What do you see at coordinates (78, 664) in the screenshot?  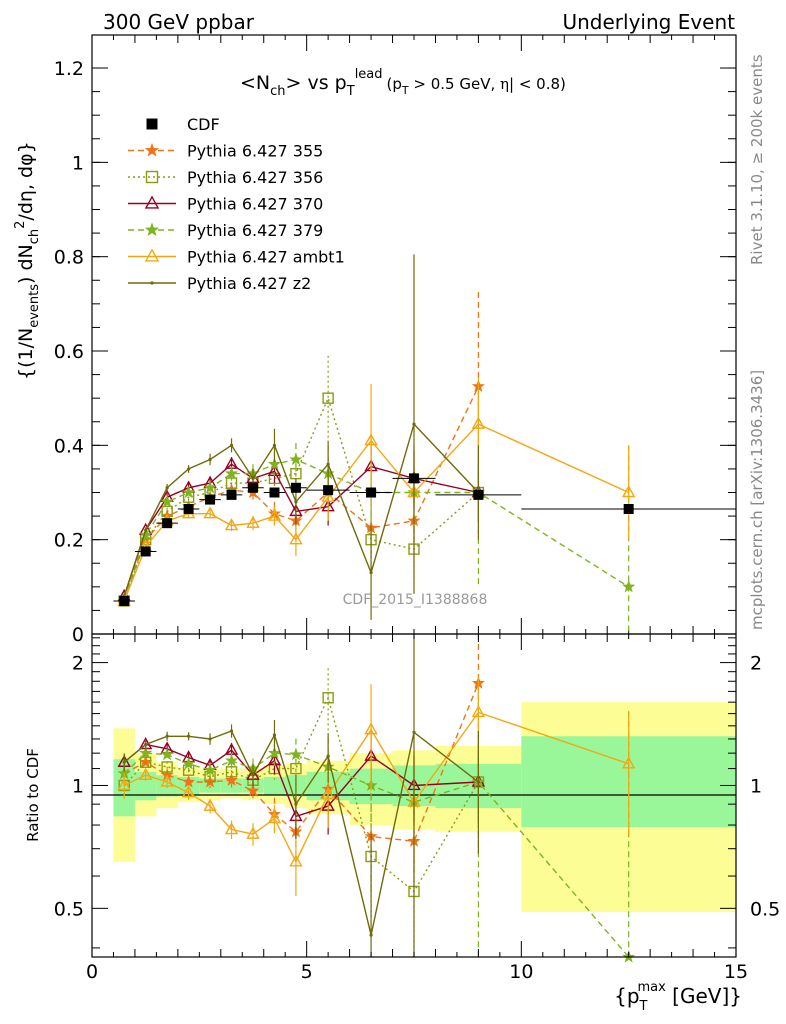 I see `ratio-y-tick-label: 2` at bounding box center [78, 664].